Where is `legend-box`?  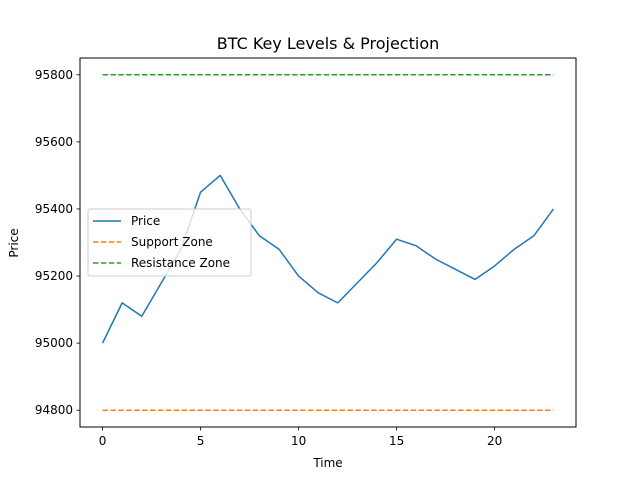 legend-box is located at coordinates (169, 242).